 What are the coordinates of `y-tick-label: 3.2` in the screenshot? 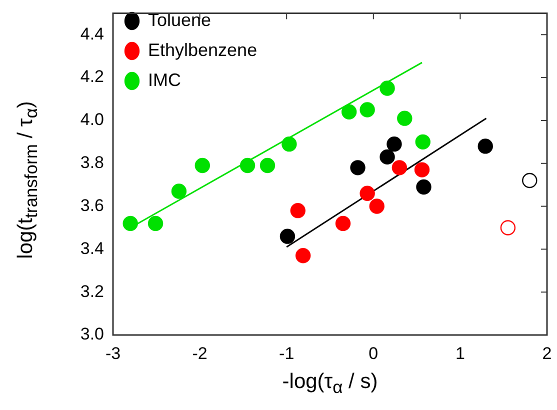 It's located at (92, 291).